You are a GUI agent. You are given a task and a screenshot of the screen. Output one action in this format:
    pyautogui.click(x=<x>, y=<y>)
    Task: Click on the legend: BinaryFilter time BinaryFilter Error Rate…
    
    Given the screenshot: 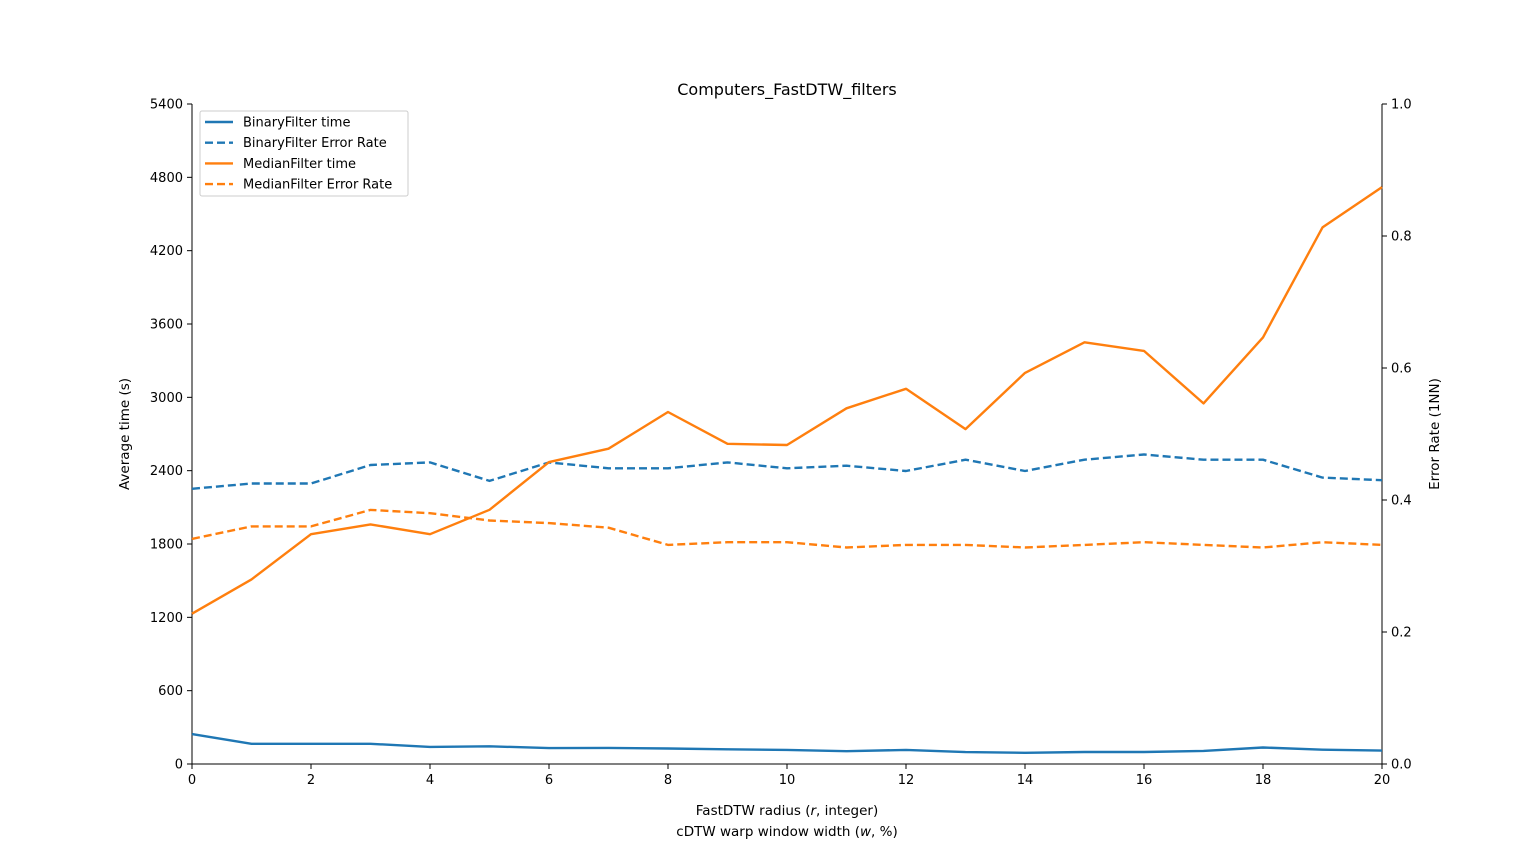 What is the action you would take?
    pyautogui.click(x=304, y=153)
    